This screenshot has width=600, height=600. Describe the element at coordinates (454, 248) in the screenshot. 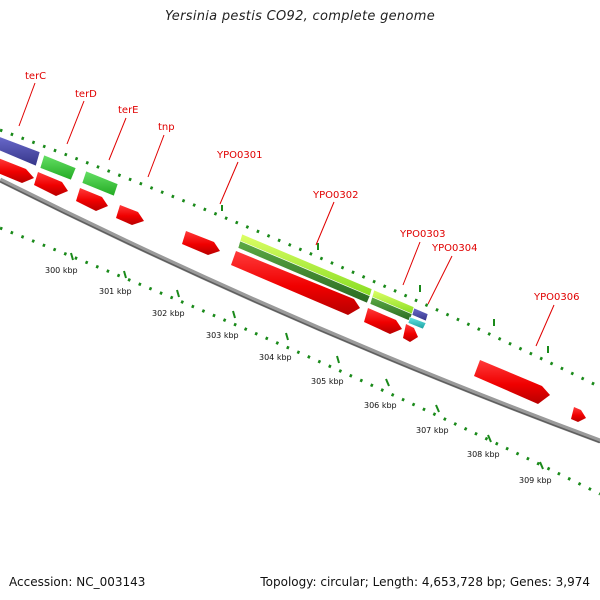

I see `gene-label: YPO0304` at that location.